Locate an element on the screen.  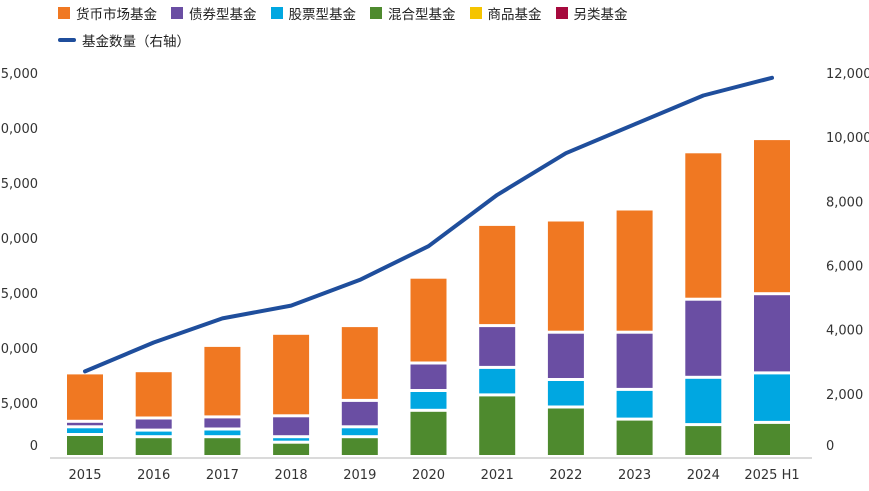
legend-label-bond: 债券型基金 is located at coordinates (223, 15).